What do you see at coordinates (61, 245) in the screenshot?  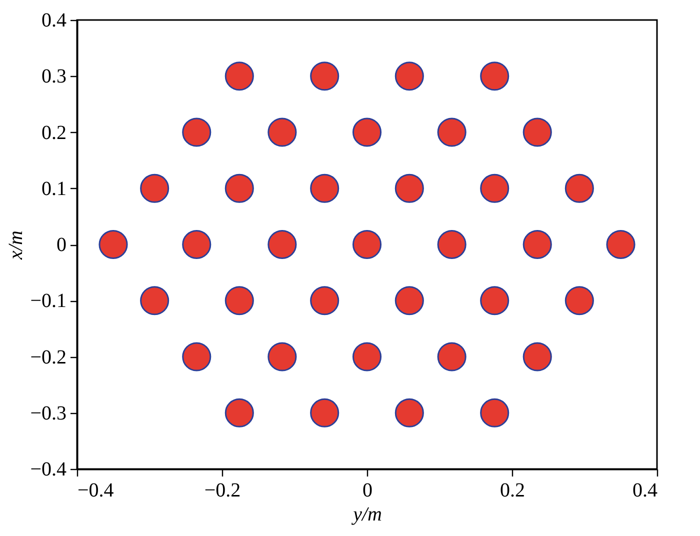 I see `y-tick-label: 0` at bounding box center [61, 245].